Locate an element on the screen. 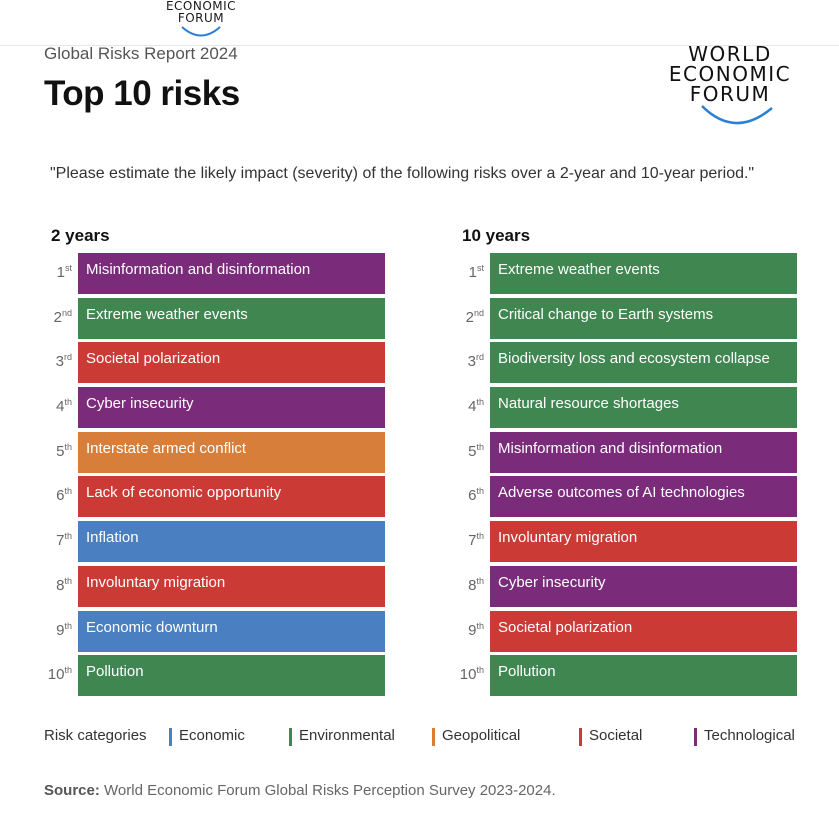  rank-row: 7th Involuntary migration is located at coordinates (632, 543).